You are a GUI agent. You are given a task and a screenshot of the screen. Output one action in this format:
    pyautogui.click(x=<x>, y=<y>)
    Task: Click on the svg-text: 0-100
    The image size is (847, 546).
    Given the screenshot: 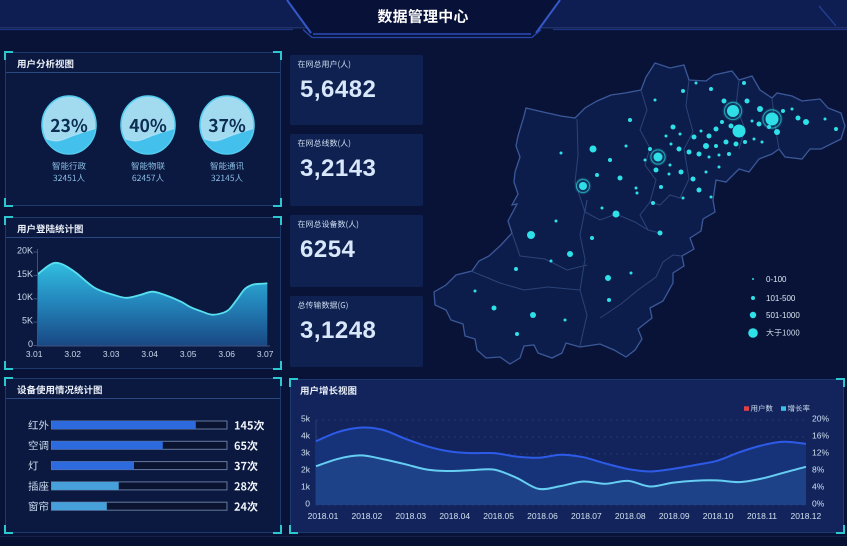 What is the action you would take?
    pyautogui.click(x=776, y=279)
    